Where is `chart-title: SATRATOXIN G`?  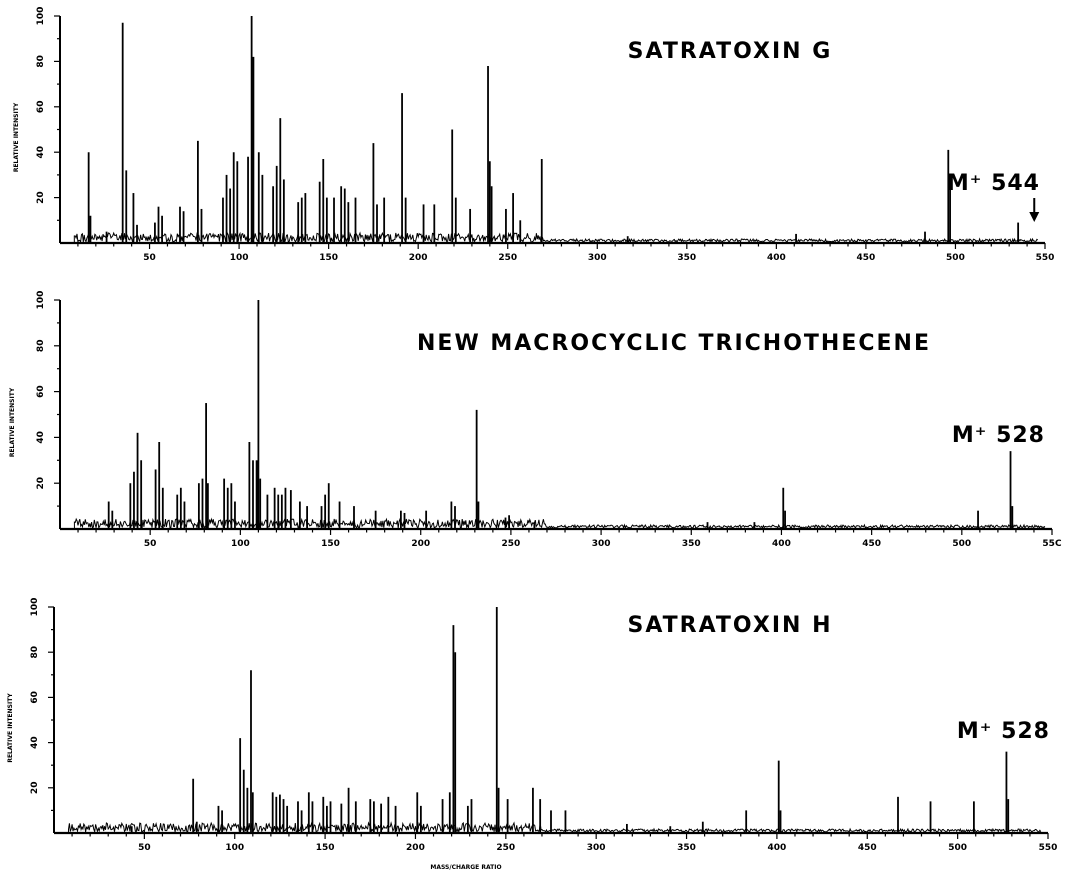
chart-title: SATRATOXIN G is located at coordinates (730, 51).